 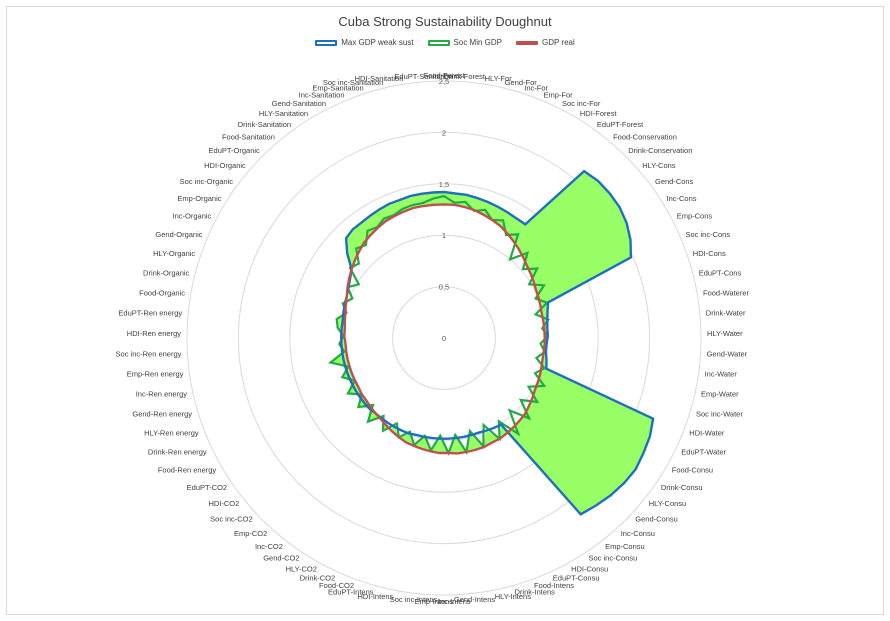 I want to click on legend-item-gdp-real: GDP real, so click(x=545, y=42).